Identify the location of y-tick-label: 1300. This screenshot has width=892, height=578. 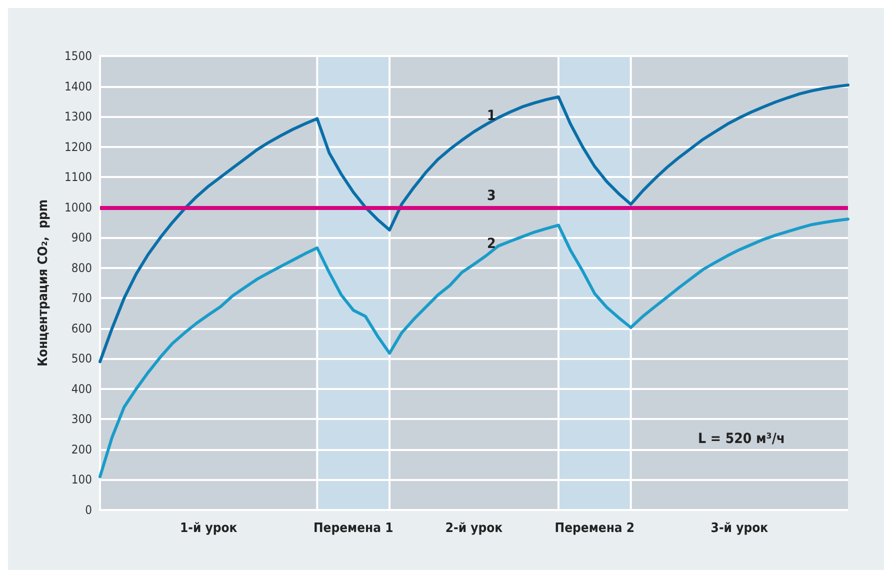
(78, 117).